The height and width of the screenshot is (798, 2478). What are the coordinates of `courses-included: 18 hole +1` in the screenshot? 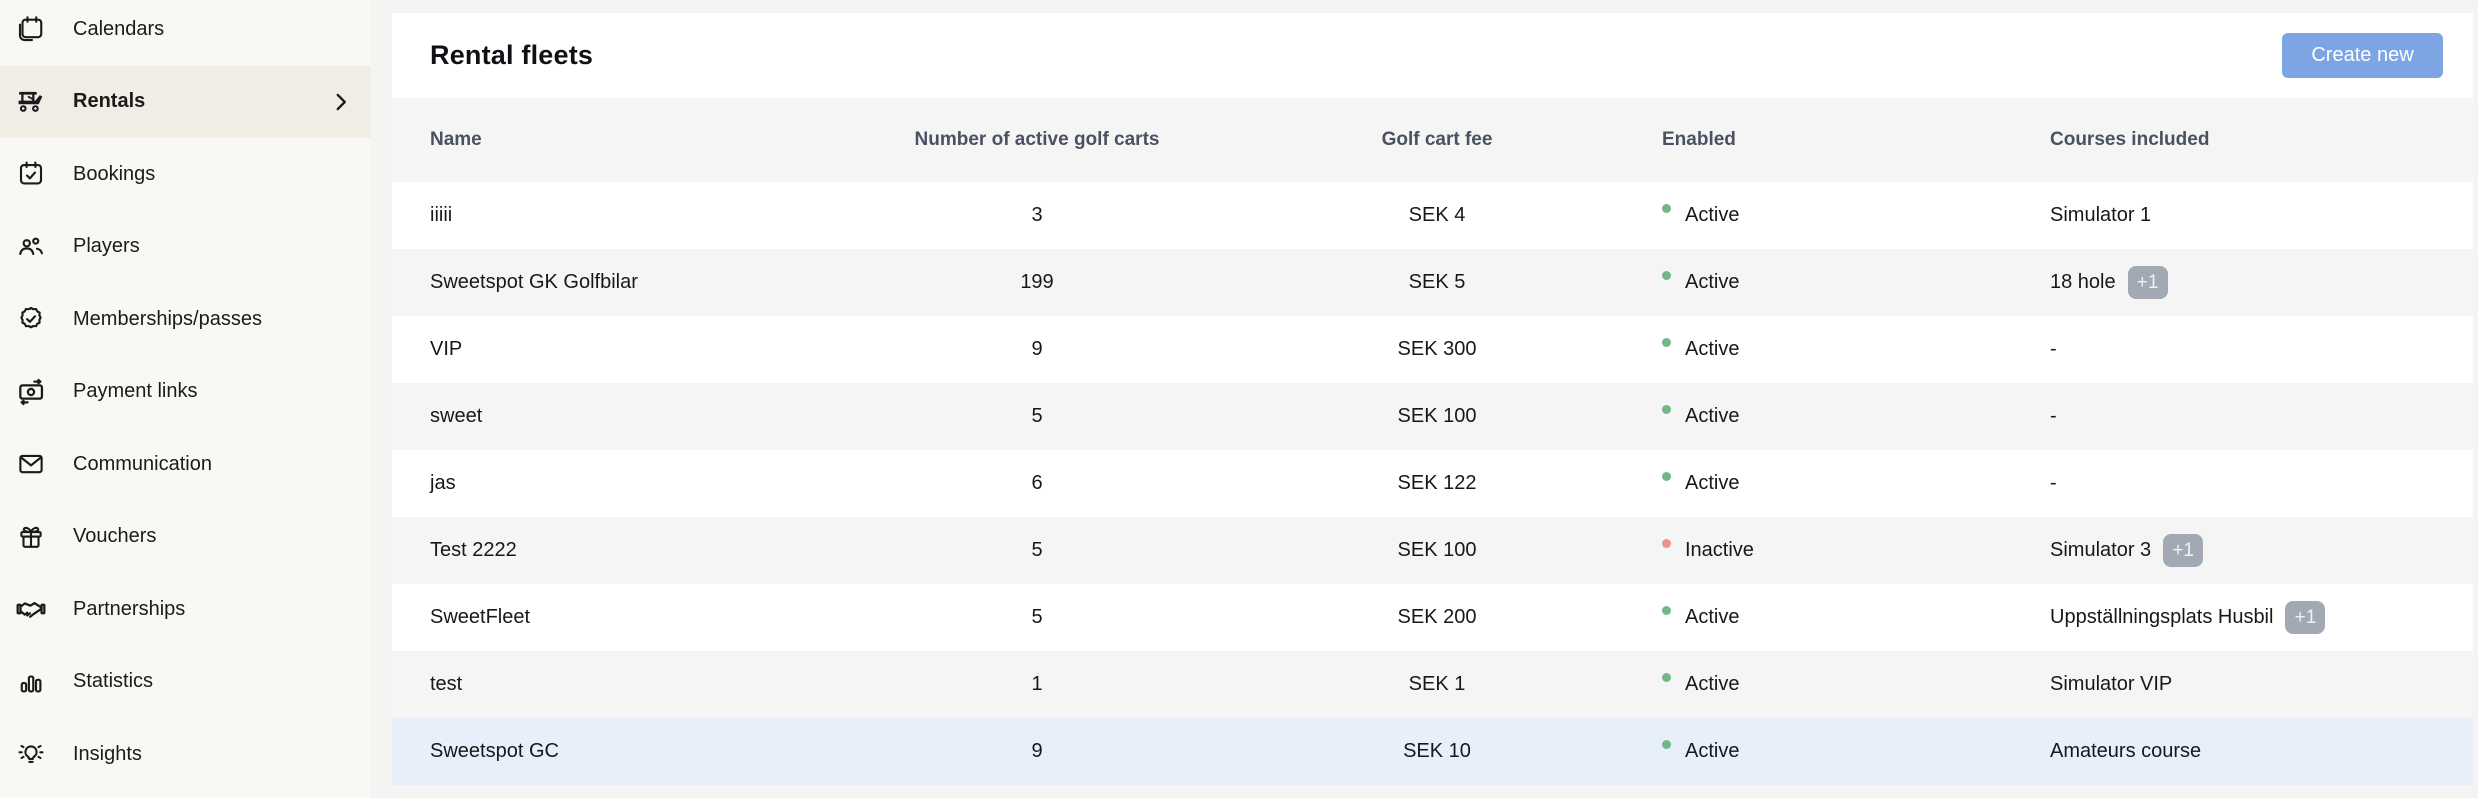 It's located at (2257, 282).